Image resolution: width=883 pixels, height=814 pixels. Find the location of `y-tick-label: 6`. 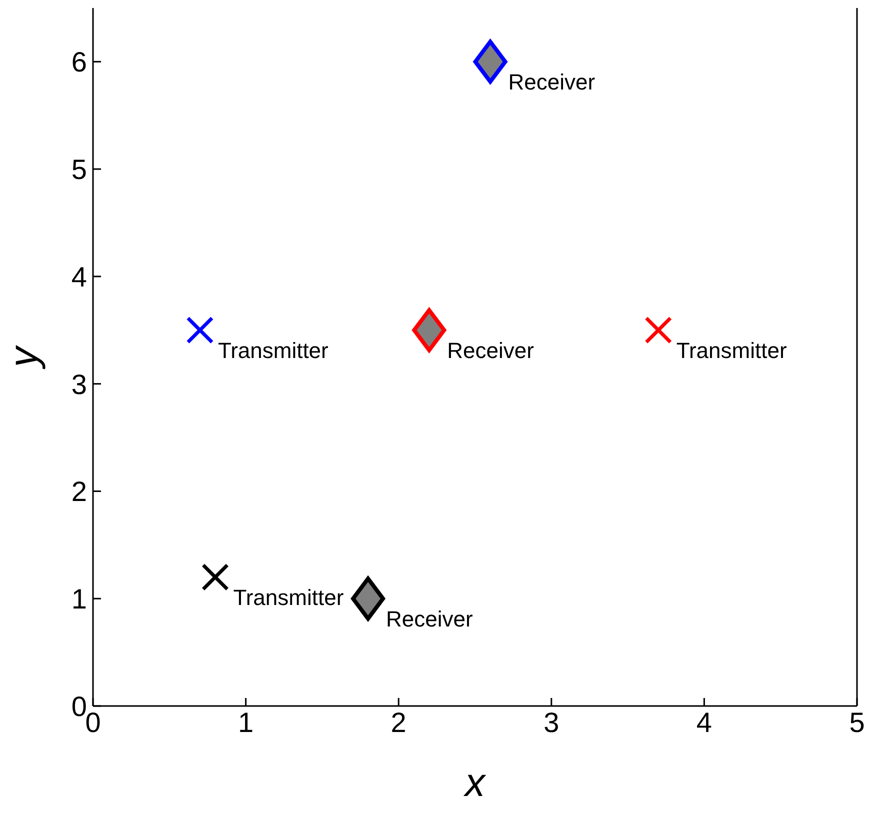

y-tick-label: 6 is located at coordinates (79, 62).